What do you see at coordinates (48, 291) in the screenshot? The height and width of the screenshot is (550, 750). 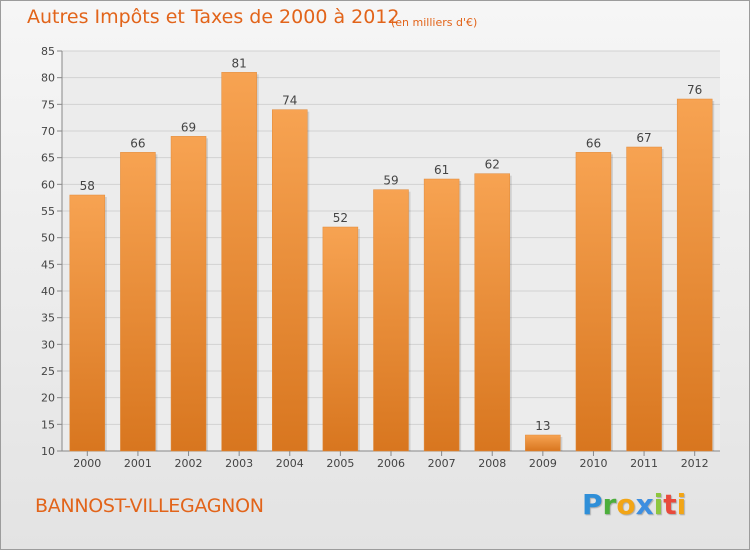 I see `y-tick-label: 40` at bounding box center [48, 291].